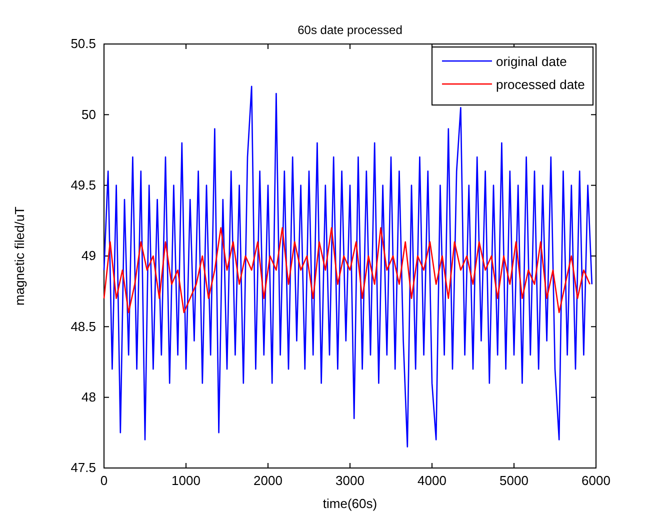  What do you see at coordinates (350, 480) in the screenshot?
I see `x-tick-label: 3000` at bounding box center [350, 480].